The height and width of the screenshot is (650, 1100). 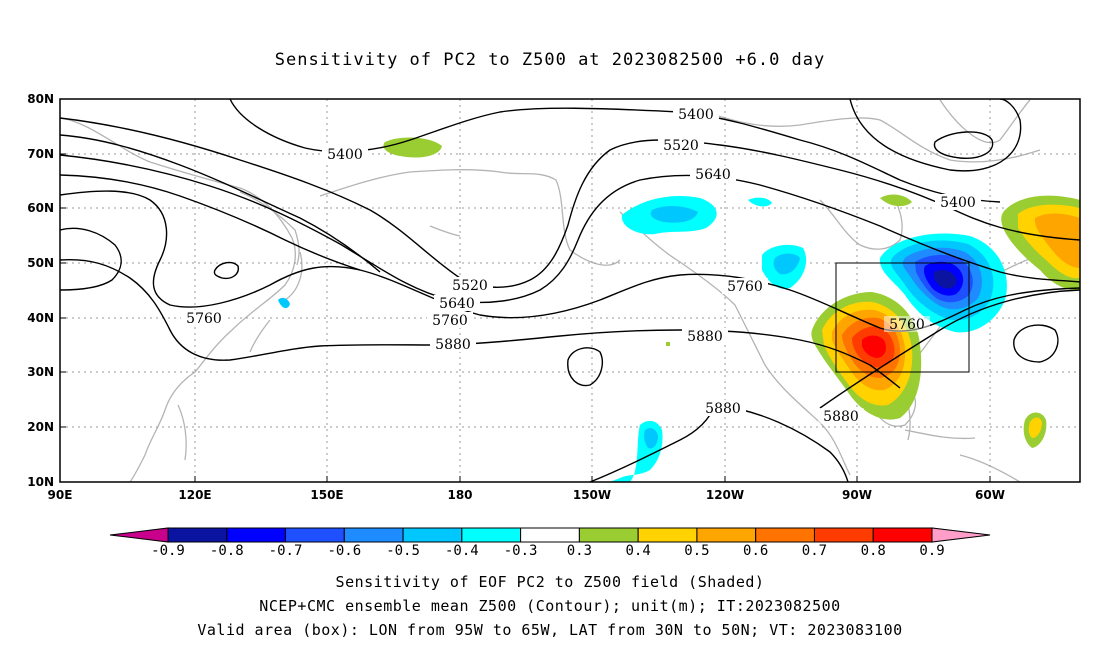 I want to click on contour-5760-south, so click(x=91, y=259).